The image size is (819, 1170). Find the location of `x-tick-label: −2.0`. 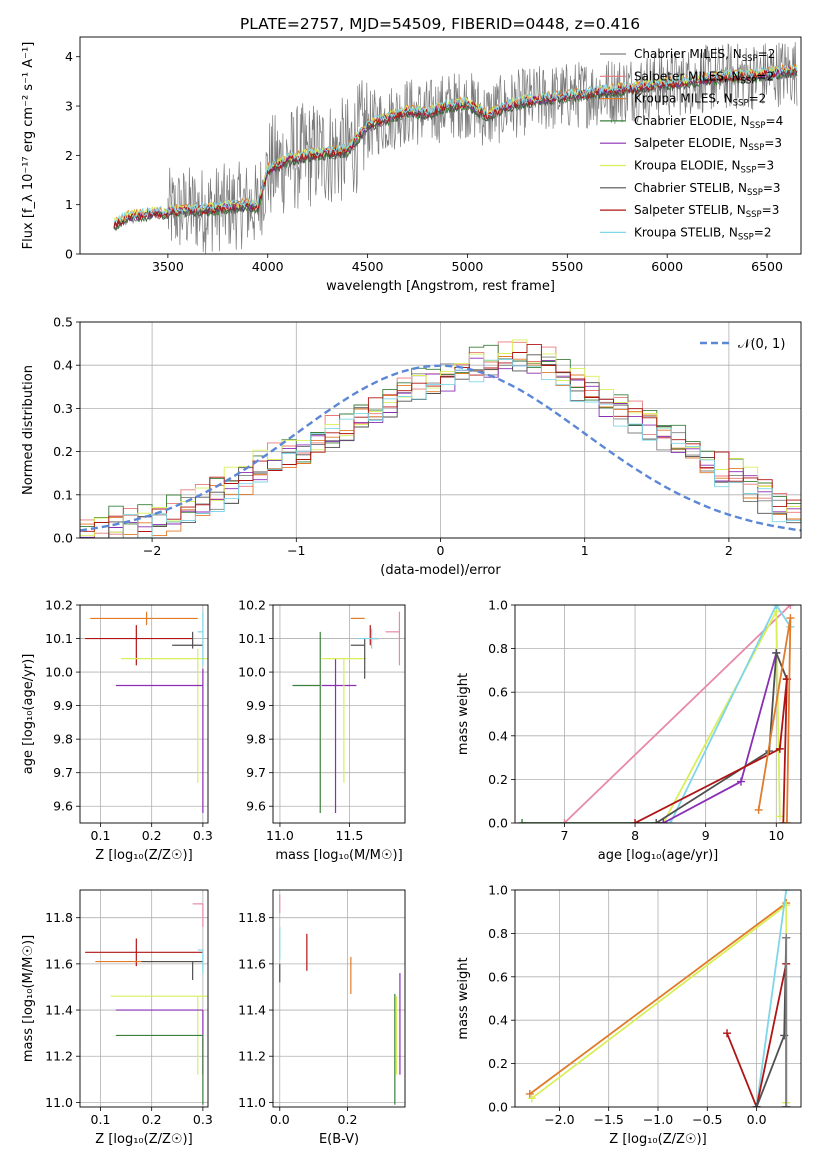

x-tick-label: −2.0 is located at coordinates (559, 1119).